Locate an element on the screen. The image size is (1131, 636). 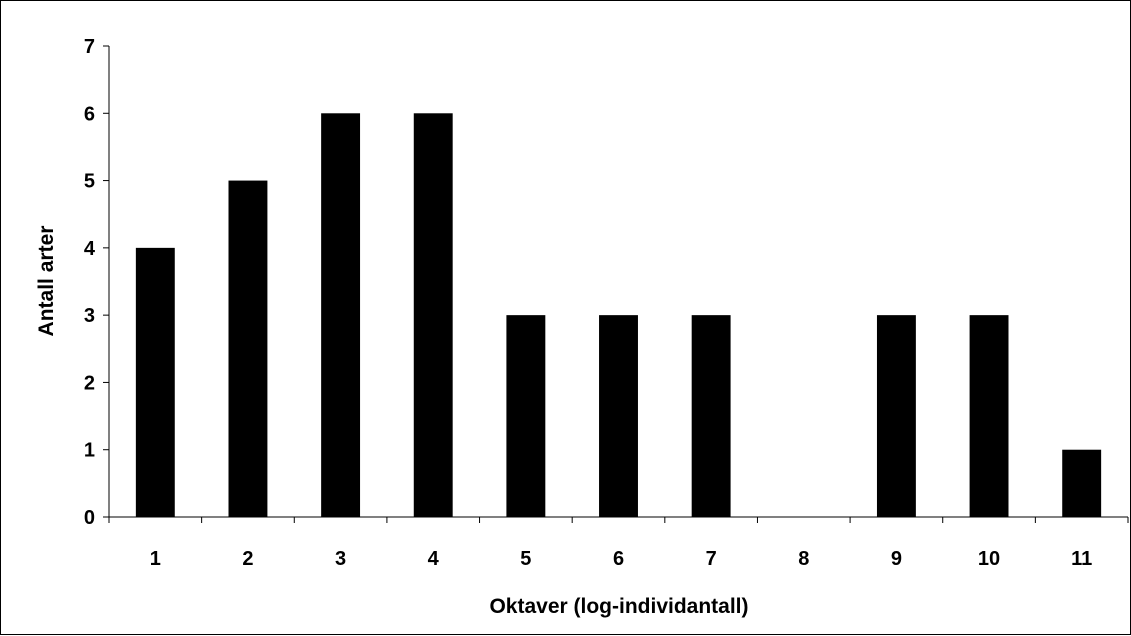
x-tick-label: 3 is located at coordinates (340, 559).